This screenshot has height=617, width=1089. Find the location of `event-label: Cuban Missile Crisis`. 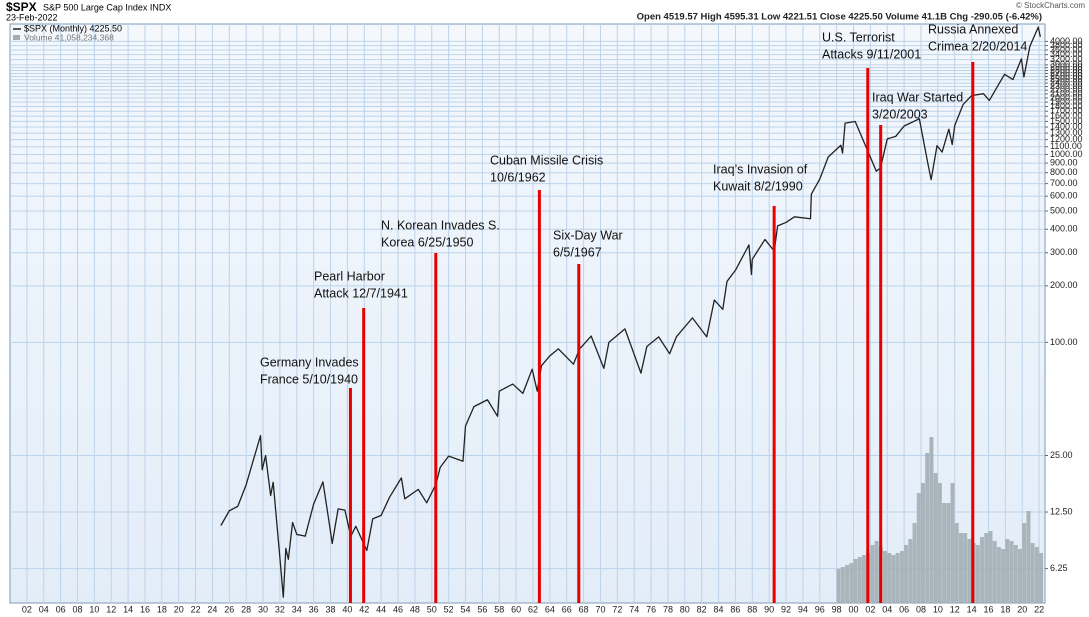

event-label: Cuban Missile Crisis is located at coordinates (546, 160).